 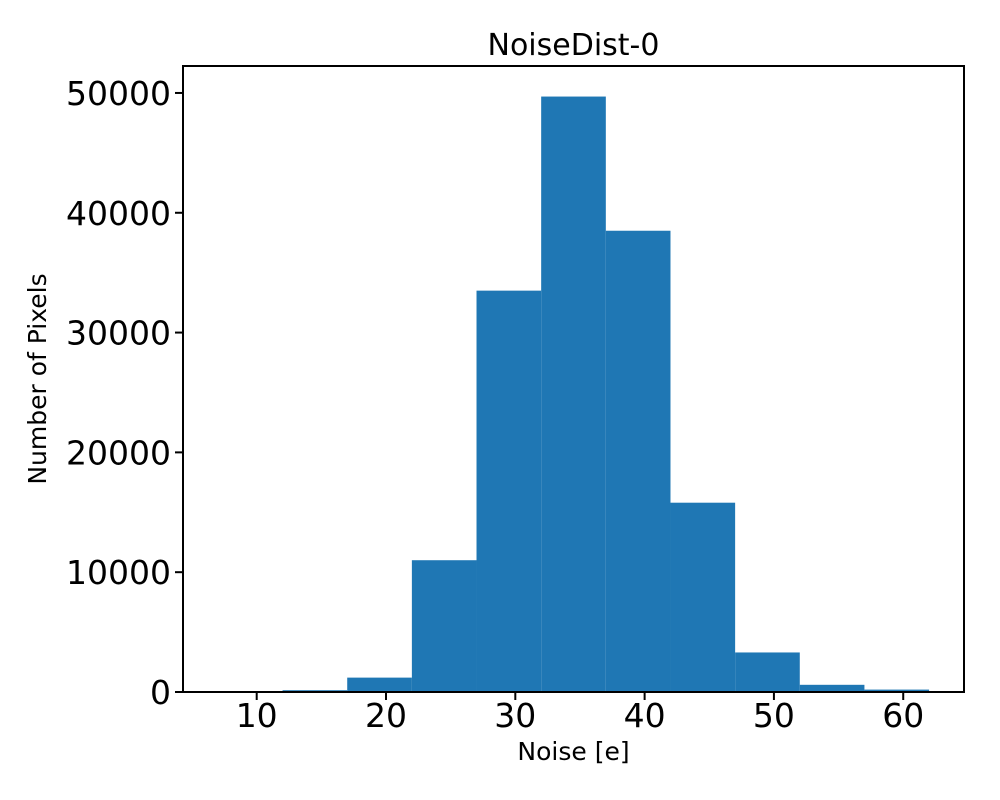 What do you see at coordinates (903, 715) in the screenshot?
I see `x-tick-label: 60` at bounding box center [903, 715].